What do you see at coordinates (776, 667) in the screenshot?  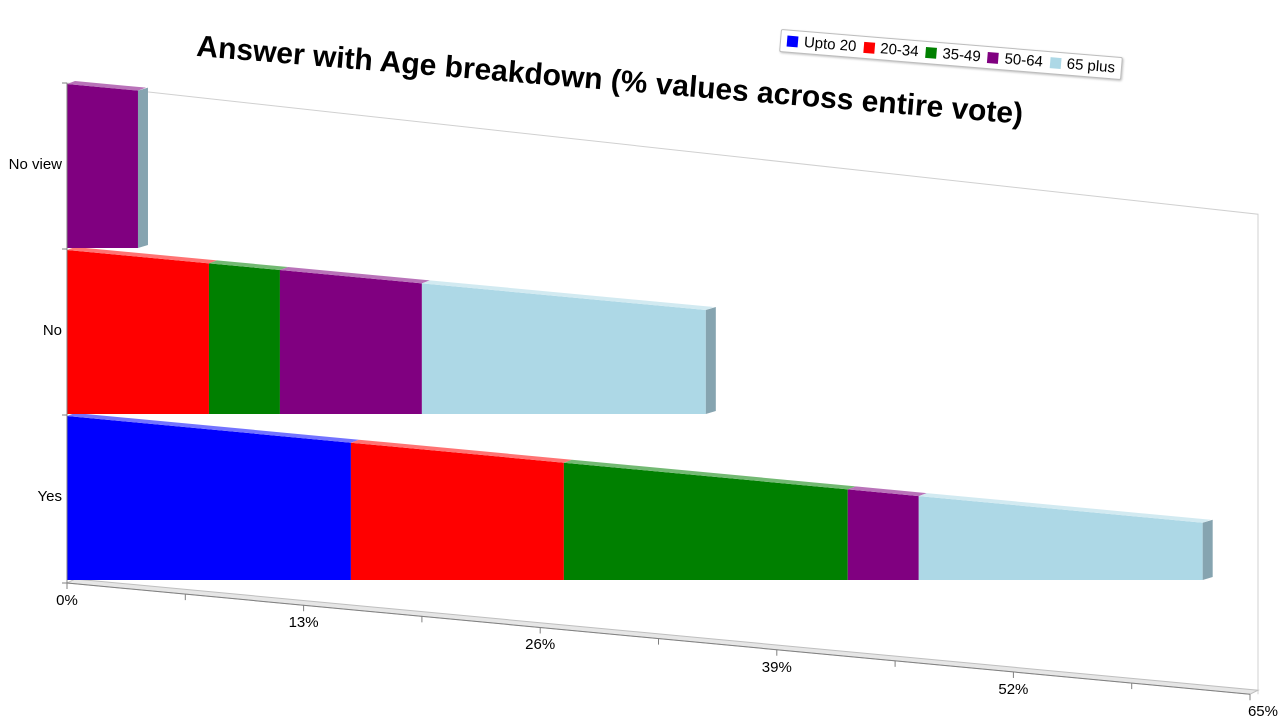 I see `x-tick-label: 39%` at bounding box center [776, 667].